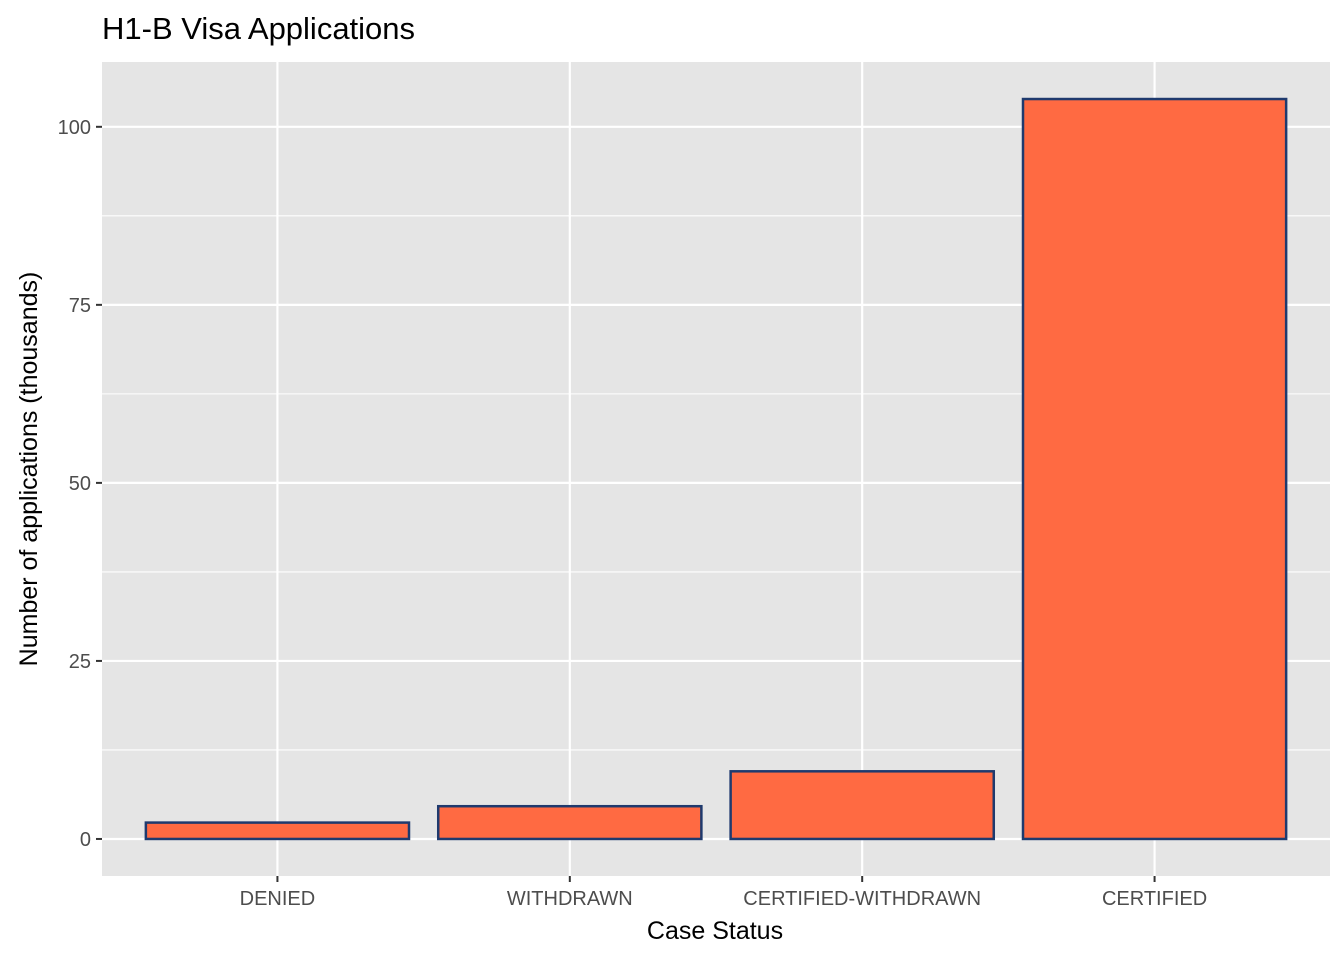  Describe the element at coordinates (74, 128) in the screenshot. I see `y-tick-label: 100` at that location.